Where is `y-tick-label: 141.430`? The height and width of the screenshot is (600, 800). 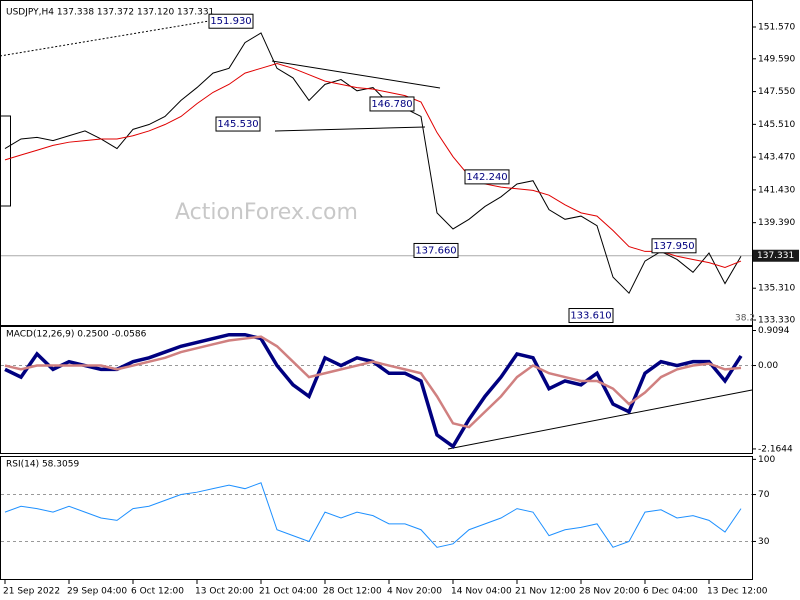 y-tick-label: 141.430 is located at coordinates (776, 190).